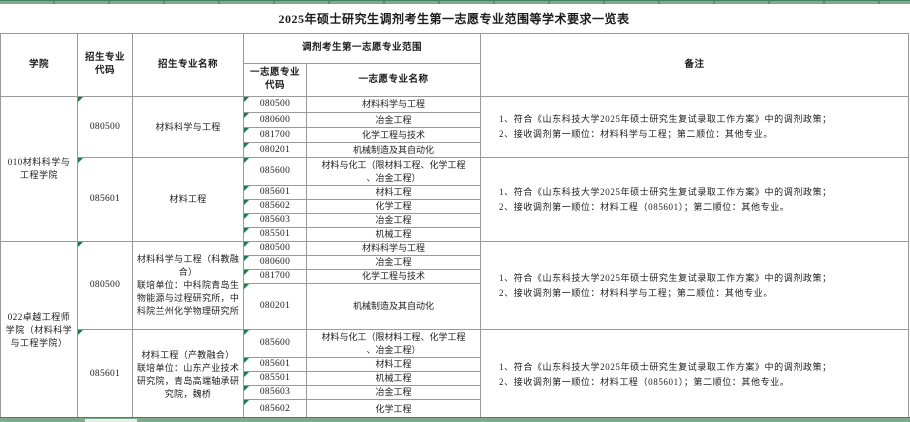 The width and height of the screenshot is (910, 422). What do you see at coordinates (111, 420) in the screenshot?
I see `bottom-strip-notch` at bounding box center [111, 420].